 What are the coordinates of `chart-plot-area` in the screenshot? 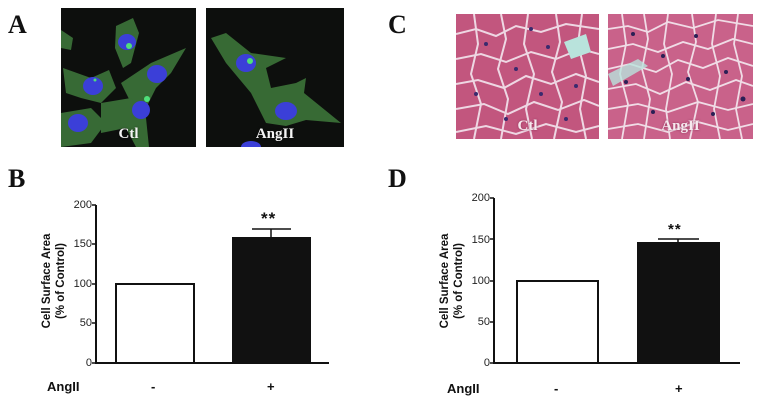 It's located at (210, 284).